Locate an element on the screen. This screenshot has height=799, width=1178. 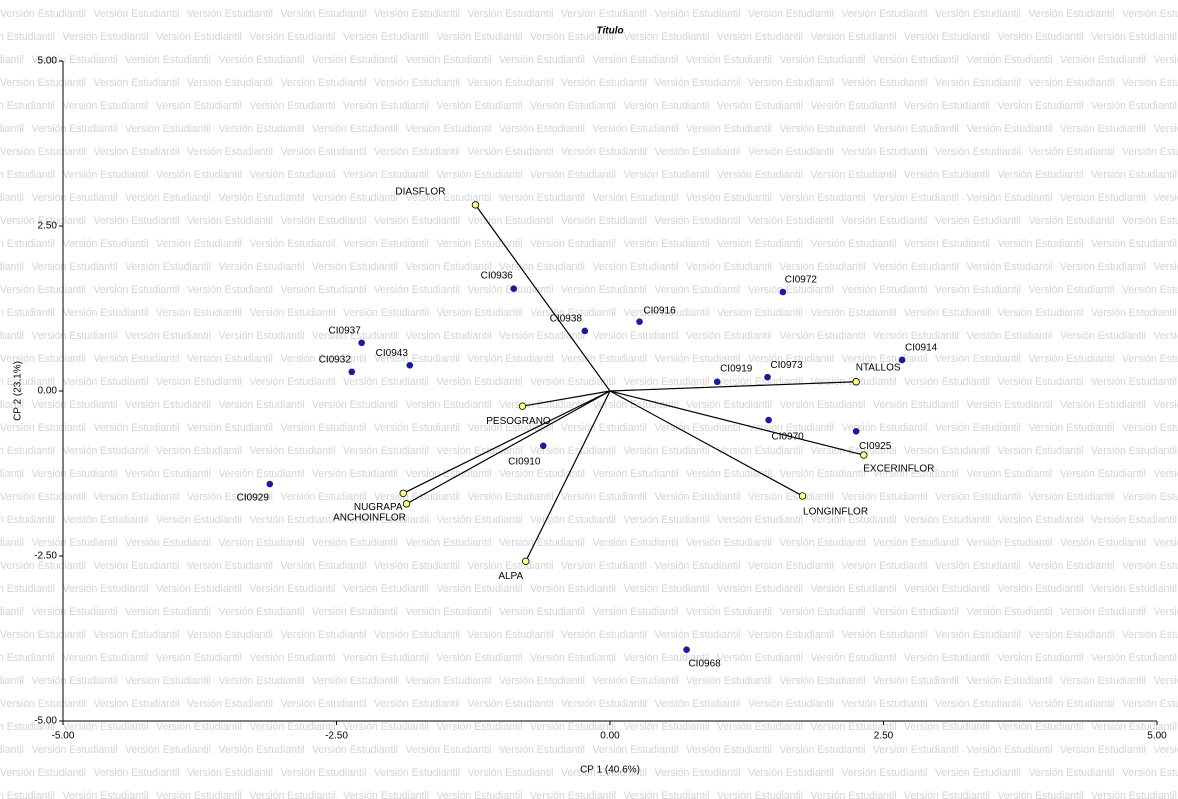
vector-label: PESOGRANO is located at coordinates (518, 421).